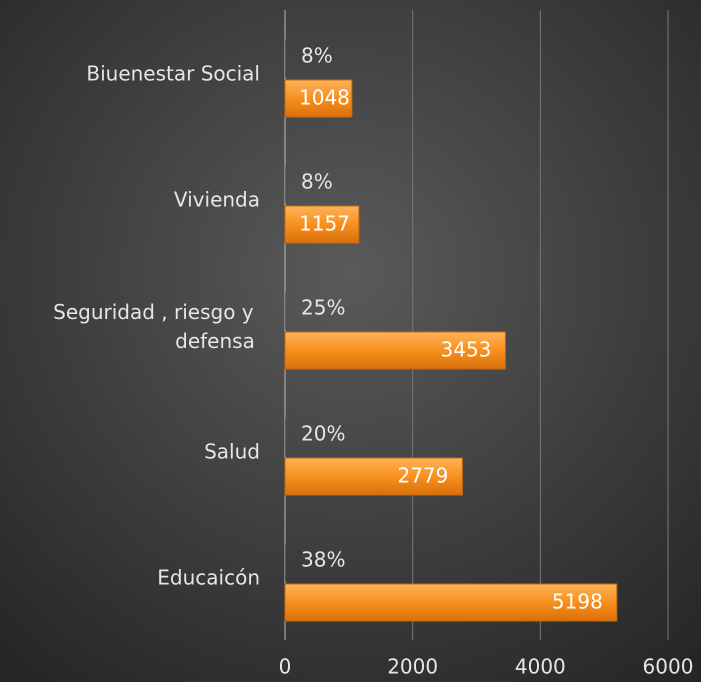 This screenshot has width=701, height=682. I want to click on y-tick-label: Biuenestar Social, so click(173, 74).